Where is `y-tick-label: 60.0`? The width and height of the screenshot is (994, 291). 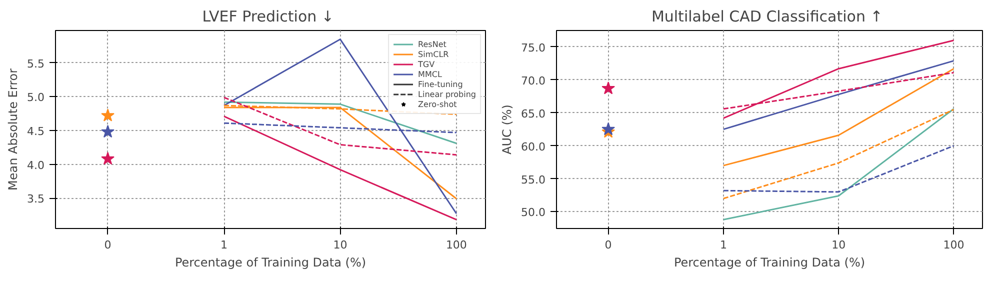
y-tick-label: 60.0 is located at coordinates (533, 147).